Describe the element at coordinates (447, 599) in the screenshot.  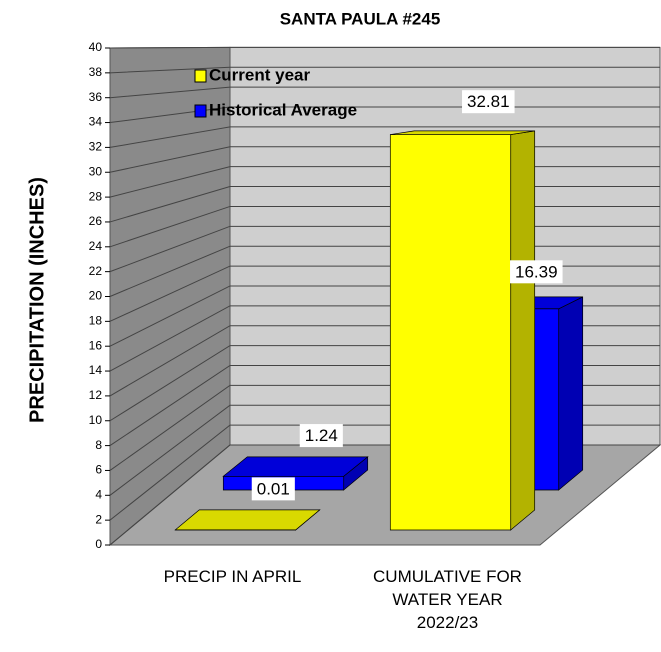
I see `x-tick-label: CUMULATIVE FOR WATER YEAR 2022/23` at that location.